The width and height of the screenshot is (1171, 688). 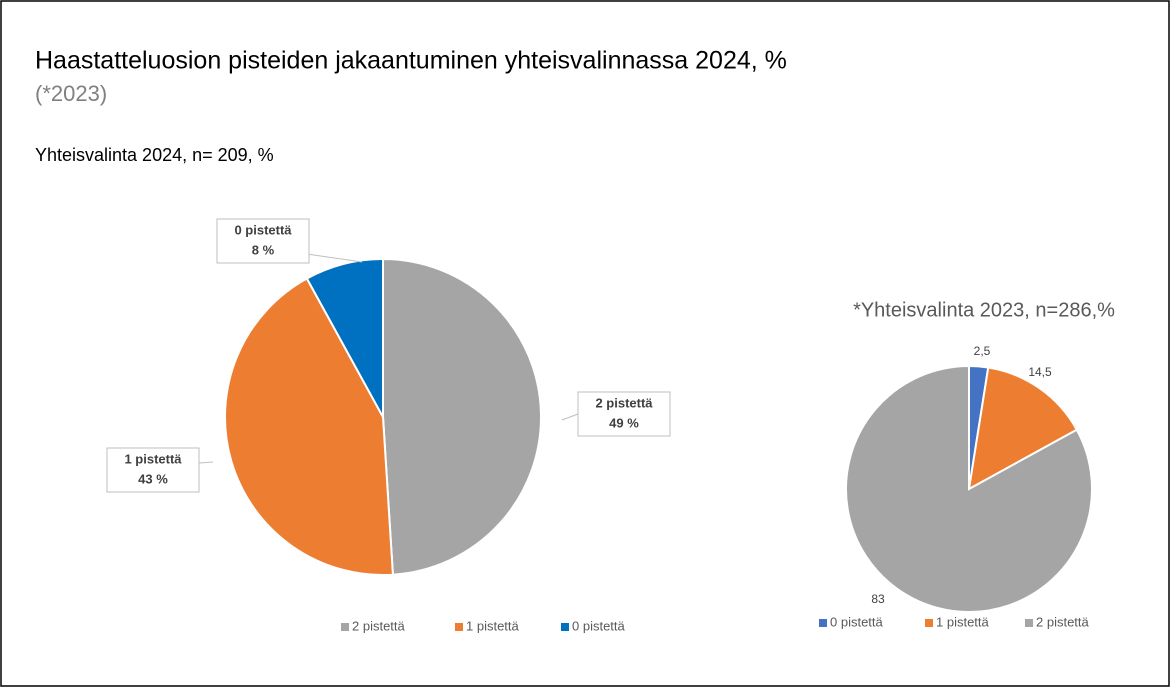 What do you see at coordinates (153, 458) in the screenshot?
I see `data-label-category: 1 pistettä` at bounding box center [153, 458].